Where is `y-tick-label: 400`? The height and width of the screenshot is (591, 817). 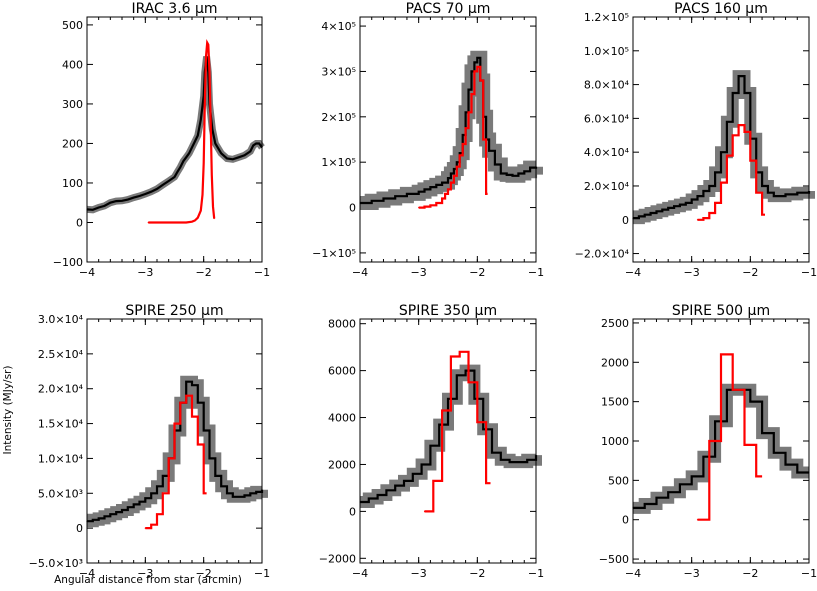
y-tick-label: 400 is located at coordinates (72, 64).